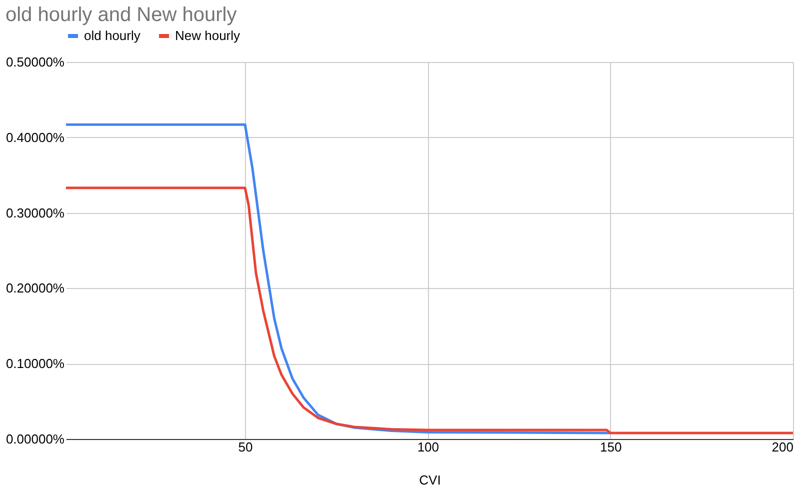  What do you see at coordinates (430, 480) in the screenshot?
I see `x-axis-title: CVI` at bounding box center [430, 480].